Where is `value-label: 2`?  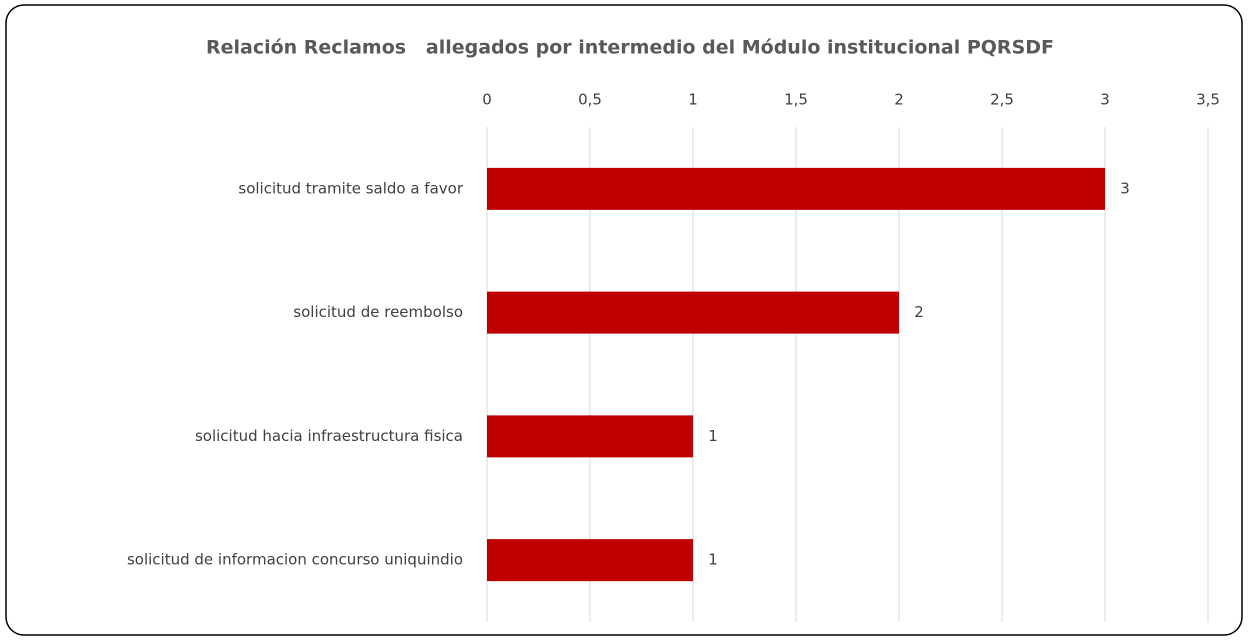 value-label: 2 is located at coordinates (919, 312).